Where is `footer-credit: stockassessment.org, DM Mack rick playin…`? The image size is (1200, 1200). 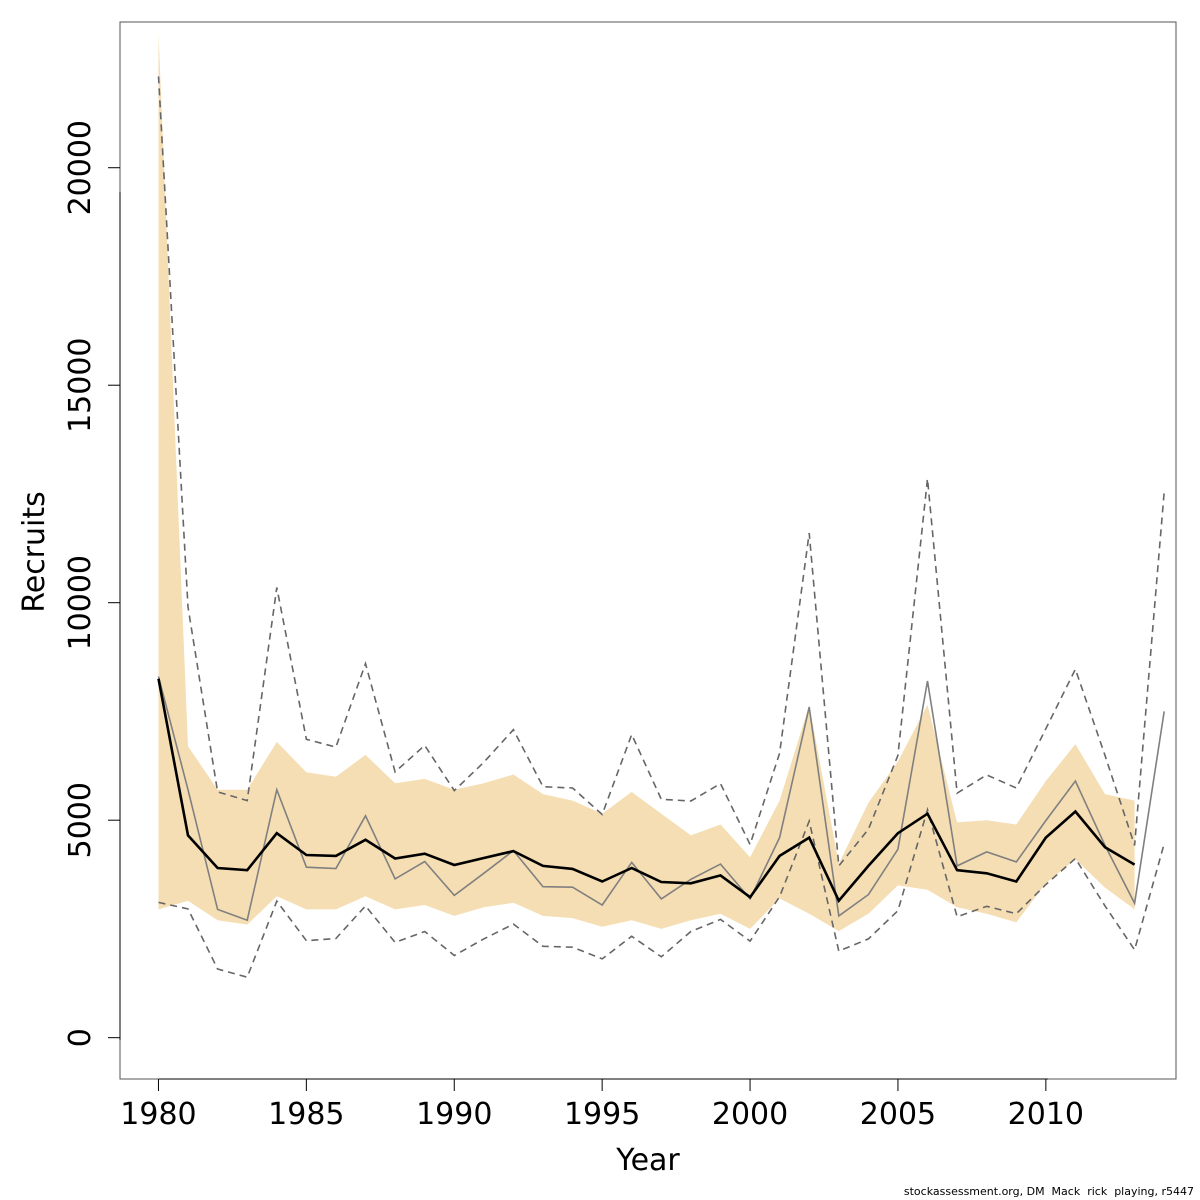
footer-credit: stockassessment.org, DM Mack rick playin… is located at coordinates (1048, 1191).